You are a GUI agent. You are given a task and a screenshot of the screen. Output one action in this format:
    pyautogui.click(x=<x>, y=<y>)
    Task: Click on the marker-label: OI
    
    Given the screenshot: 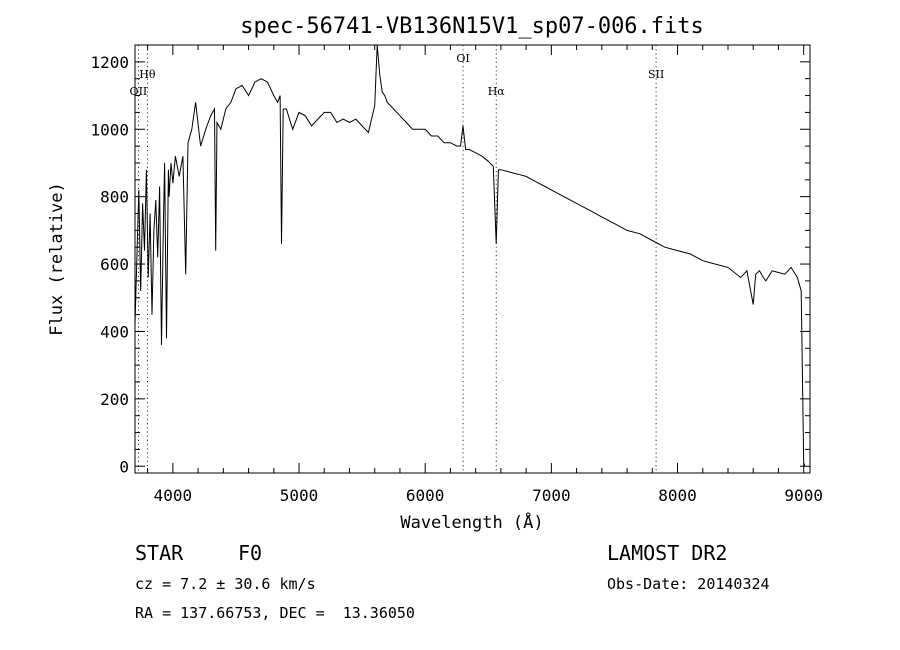 What is the action you would take?
    pyautogui.click(x=462, y=58)
    